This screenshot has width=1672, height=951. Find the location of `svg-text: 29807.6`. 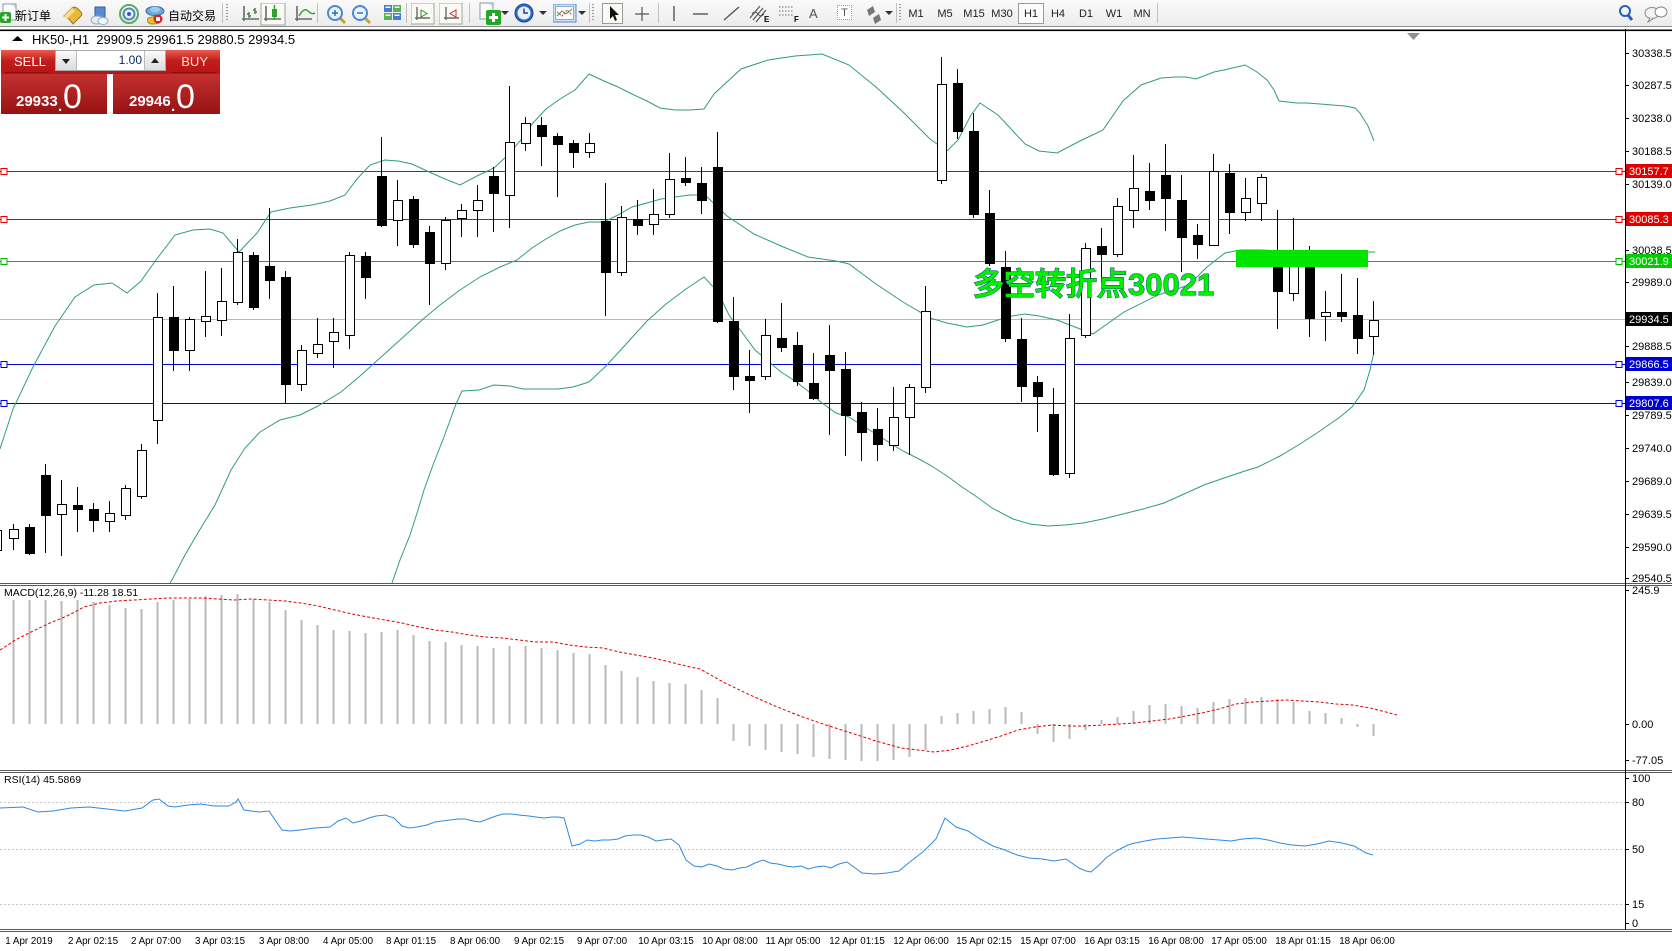

svg-text: 29807.6 is located at coordinates (1649, 404).